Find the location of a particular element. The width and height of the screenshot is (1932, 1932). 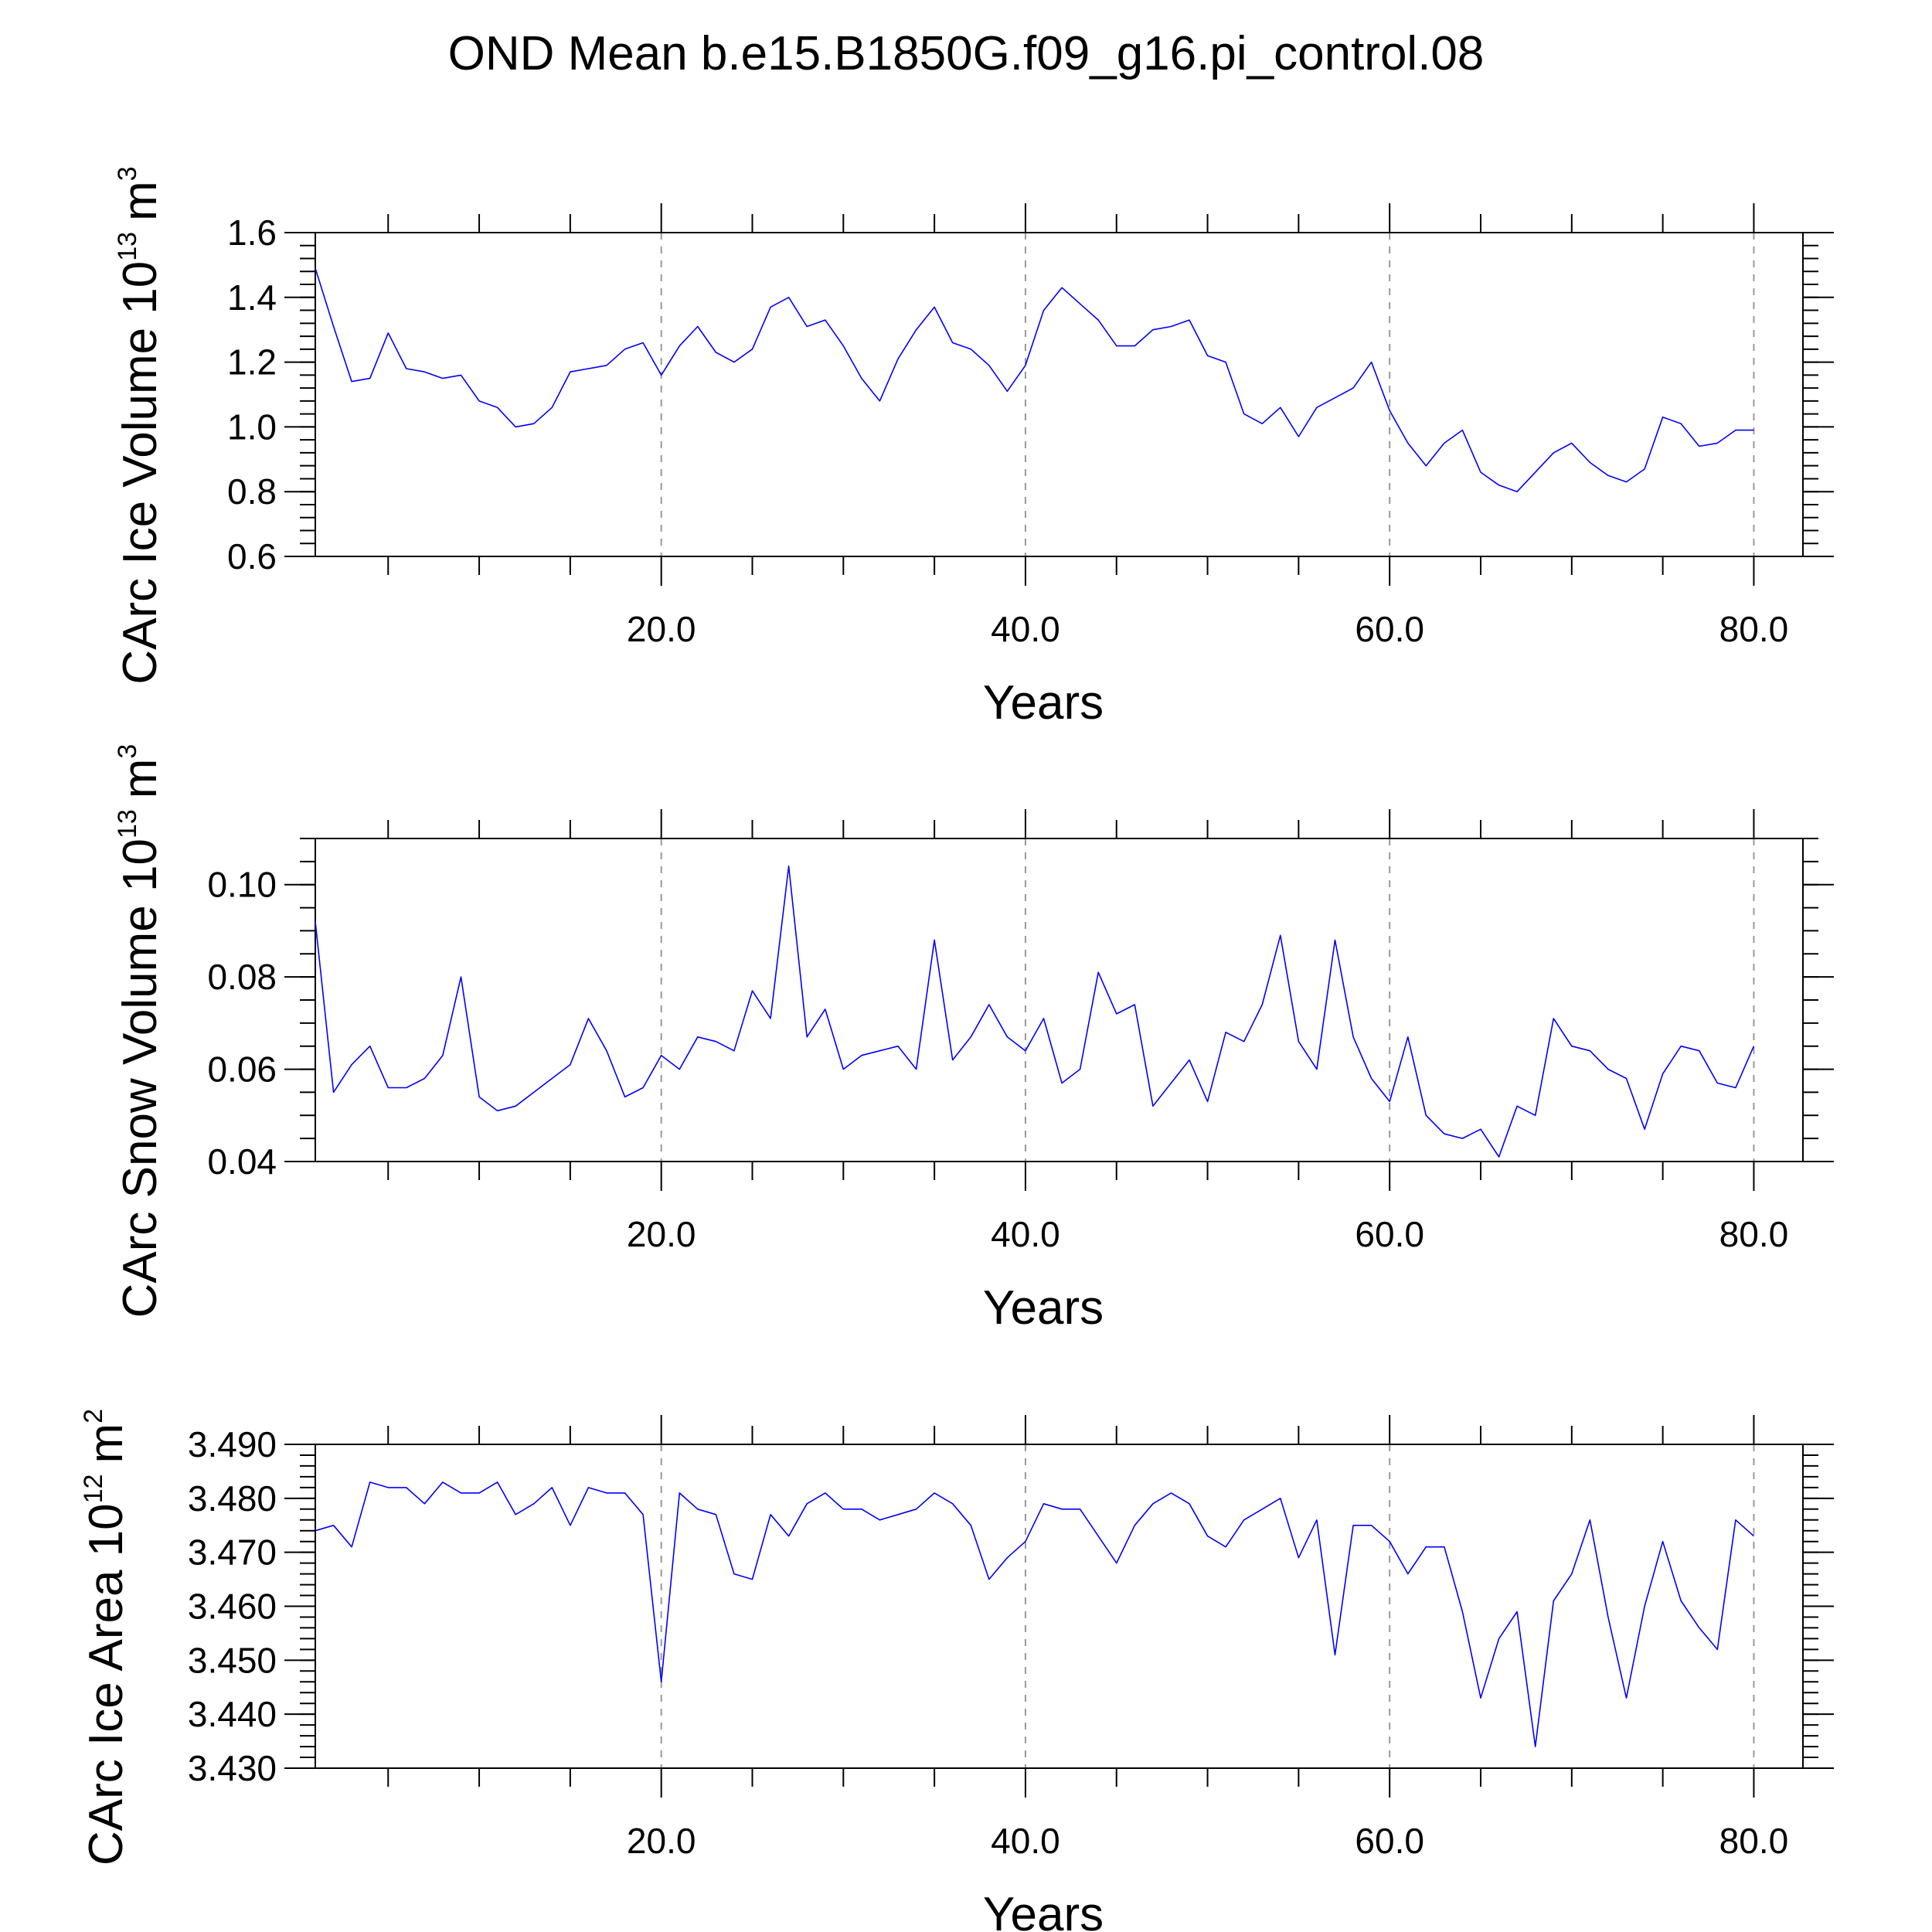

y-tick-label: 3.430 is located at coordinates (232, 1768).